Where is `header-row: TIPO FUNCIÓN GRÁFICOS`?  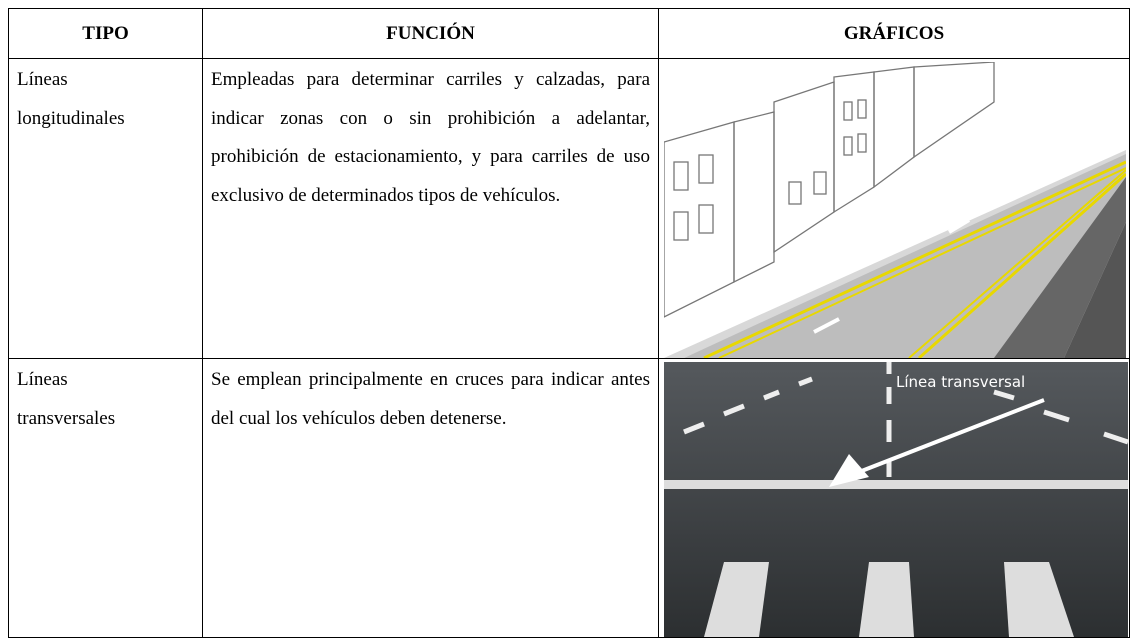
header-row: TIPO FUNCIÓN GRÁFICOS is located at coordinates (569, 33).